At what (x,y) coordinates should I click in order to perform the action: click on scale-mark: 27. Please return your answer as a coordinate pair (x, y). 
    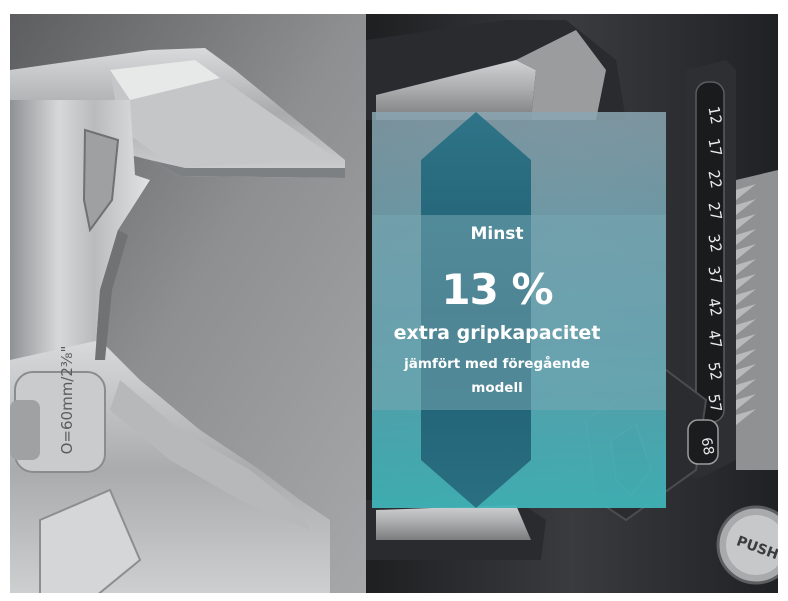
    Looking at the image, I should click on (714, 211).